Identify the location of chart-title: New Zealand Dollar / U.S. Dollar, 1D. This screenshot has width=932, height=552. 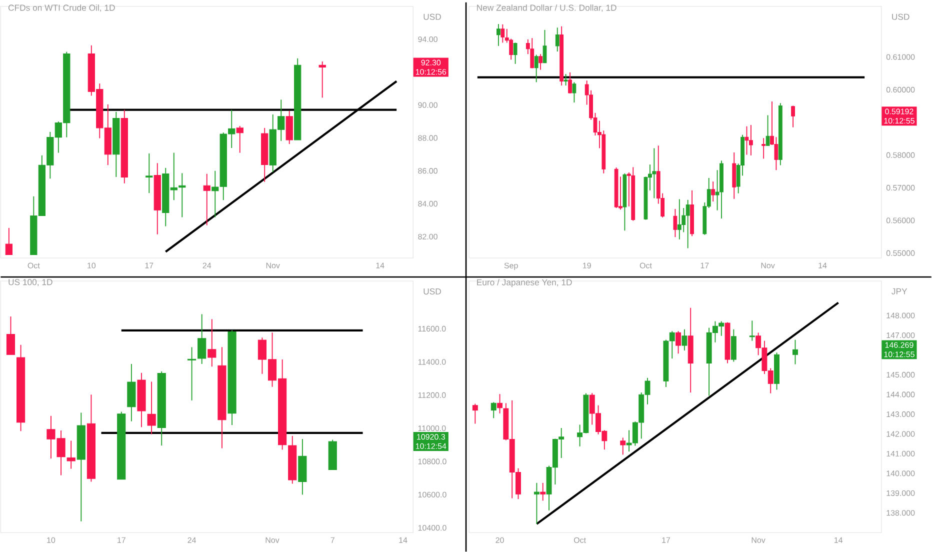
(546, 8).